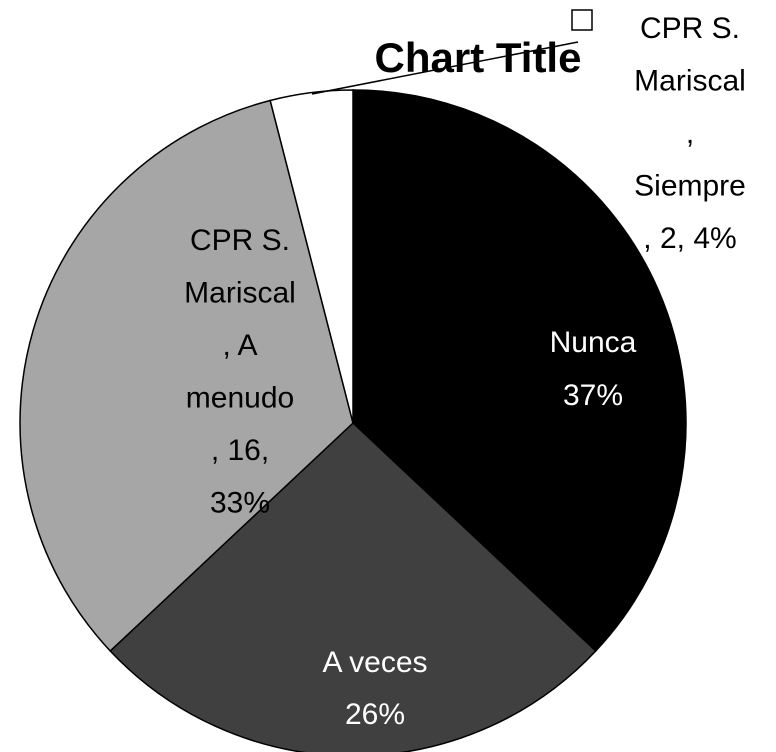  Describe the element at coordinates (593, 369) in the screenshot. I see `data-label: Nunca 37%` at that location.